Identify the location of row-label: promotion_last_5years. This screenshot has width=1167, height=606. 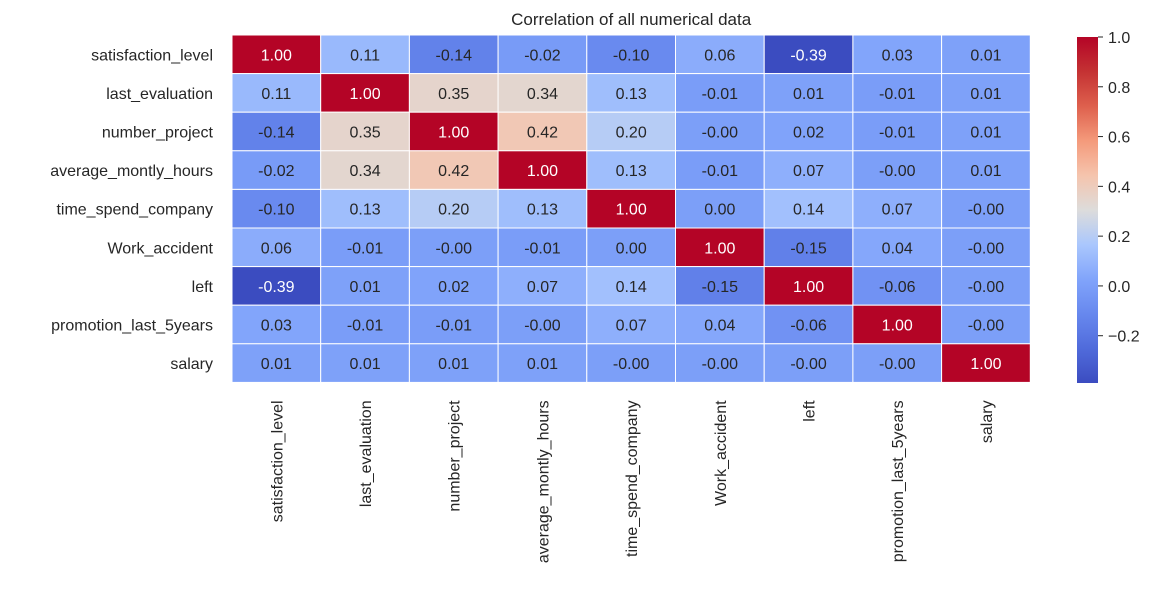
(132, 326).